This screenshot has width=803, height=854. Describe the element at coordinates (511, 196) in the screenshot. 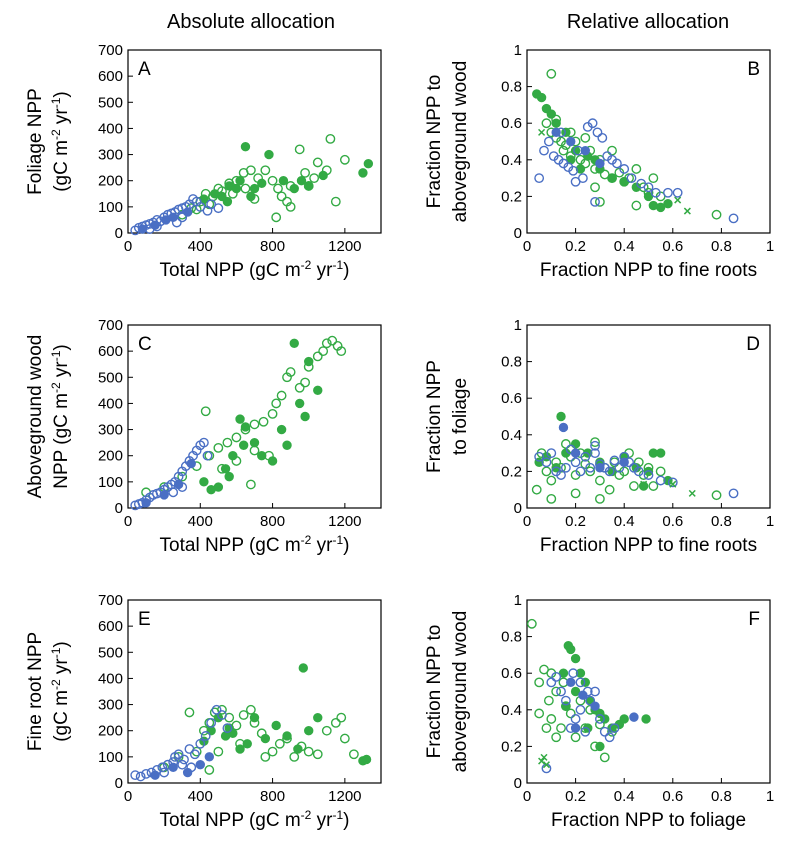

I see `y-tick-label: 0.2` at that location.